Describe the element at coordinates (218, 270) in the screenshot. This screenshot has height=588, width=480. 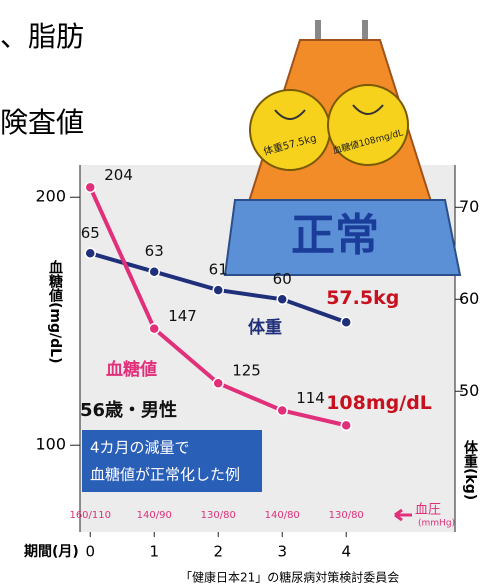
I see `value-label: 61` at that location.